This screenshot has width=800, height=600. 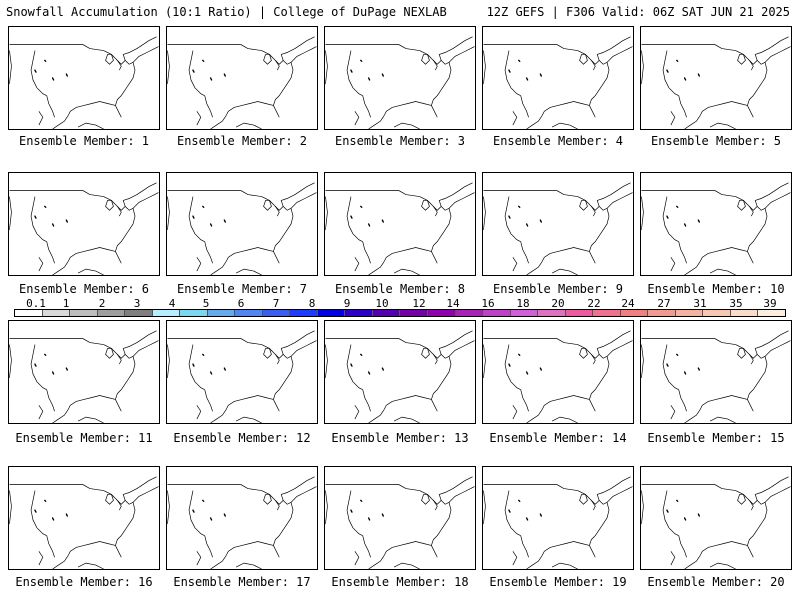 What do you see at coordinates (400, 303) in the screenshot?
I see `colorbar-labels: 0.1 1 2 3 4 5 6 7 8 9 10 12 14 16 18 20 22 24 27 31 35 39` at bounding box center [400, 303].